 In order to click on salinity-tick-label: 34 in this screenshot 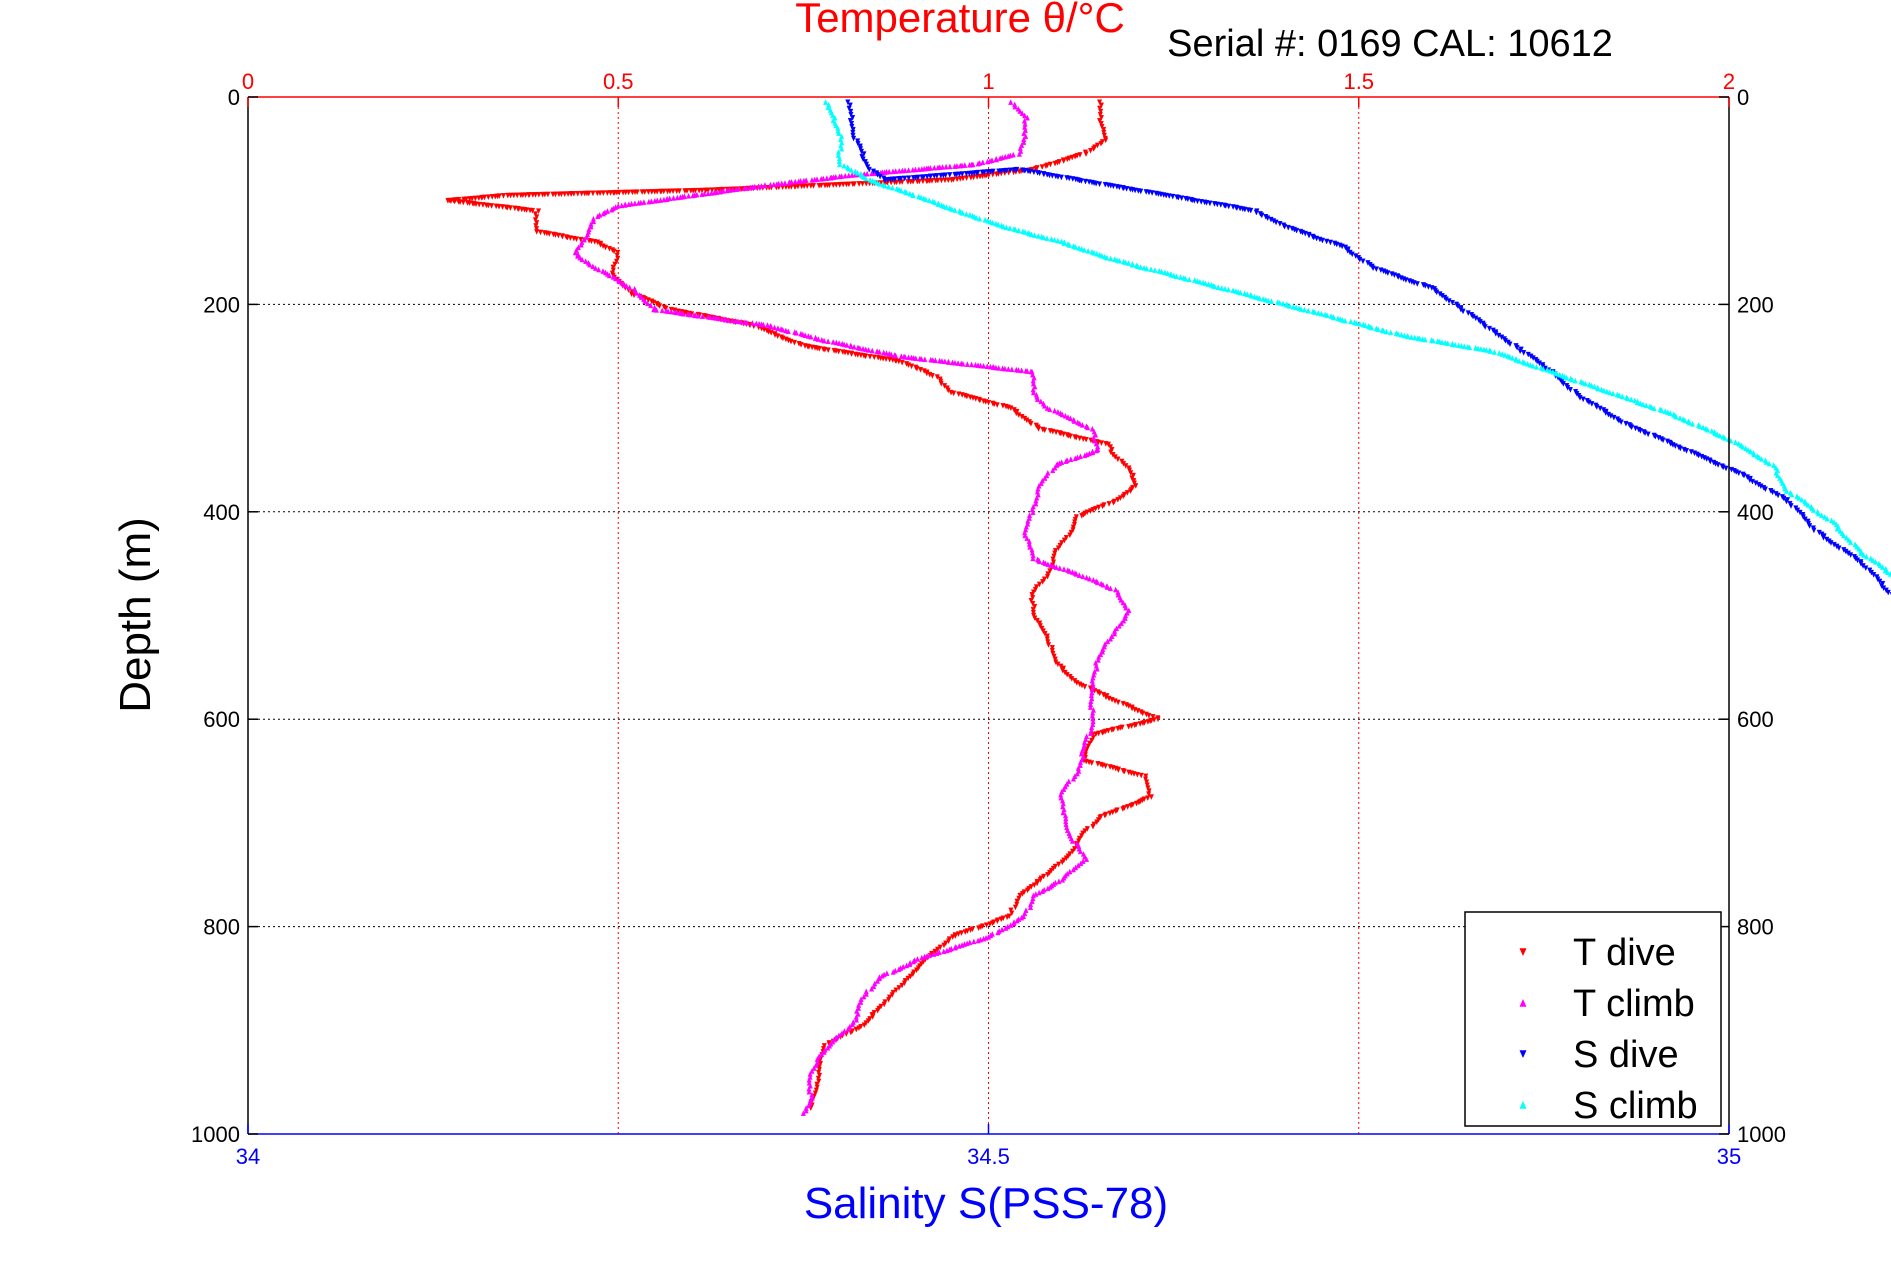, I will do `click(248, 1156)`.